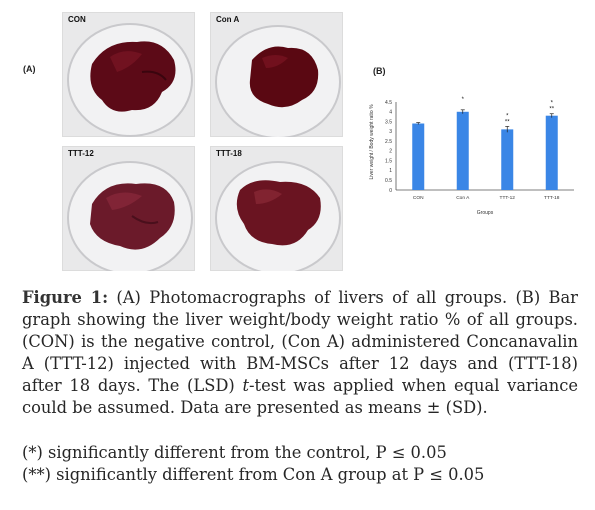 This screenshot has height=510, width=595. I want to click on y-tick-label: 4.5, so click(388, 103).